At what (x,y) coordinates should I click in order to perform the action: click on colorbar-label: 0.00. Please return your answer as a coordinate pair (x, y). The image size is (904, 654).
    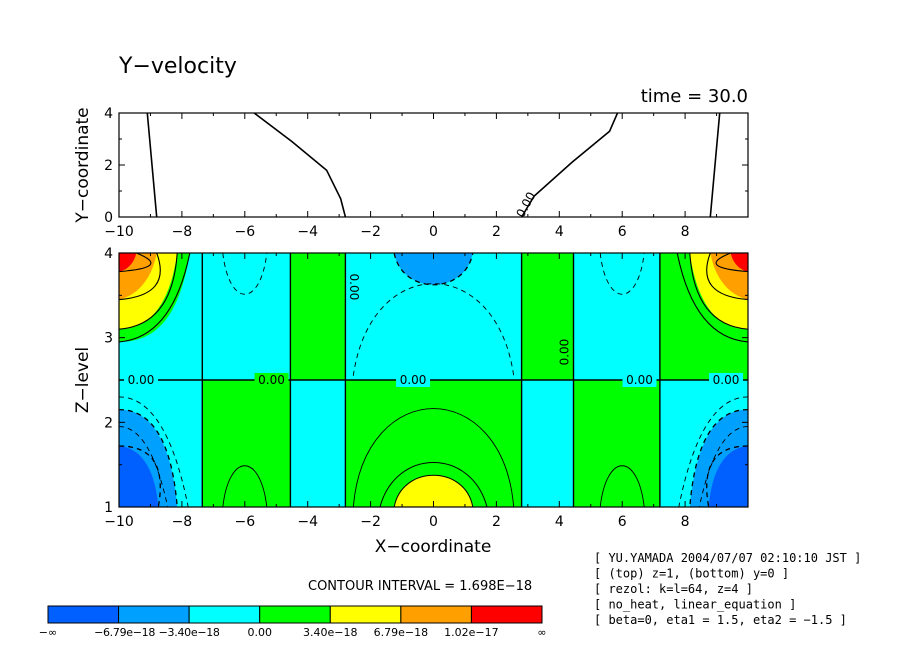
    Looking at the image, I should click on (259, 632).